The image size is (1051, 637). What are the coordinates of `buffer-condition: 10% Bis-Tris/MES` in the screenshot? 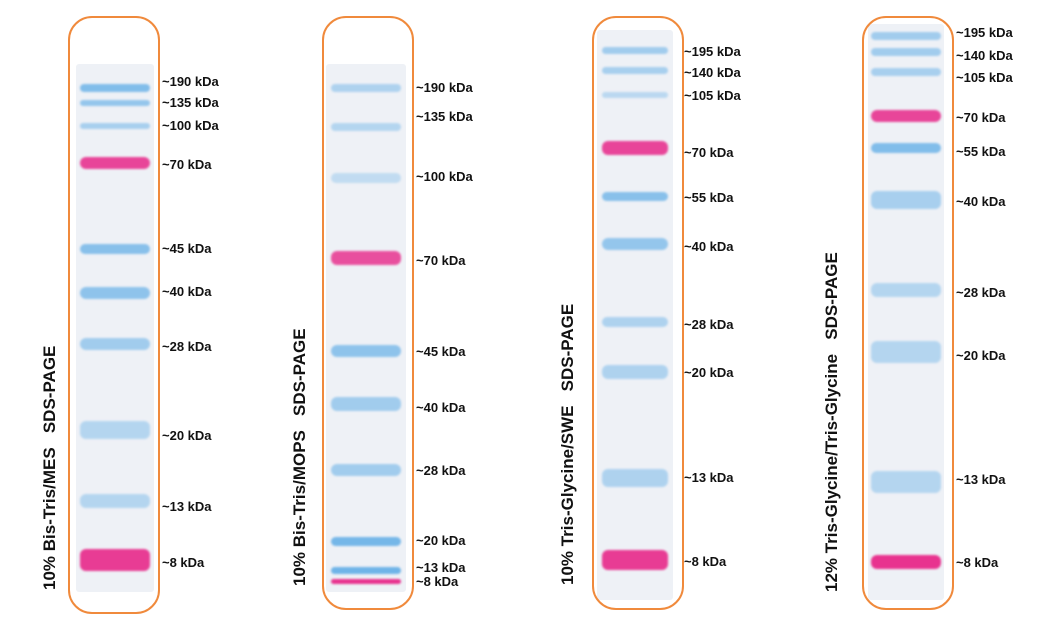 It's located at (49, 518).